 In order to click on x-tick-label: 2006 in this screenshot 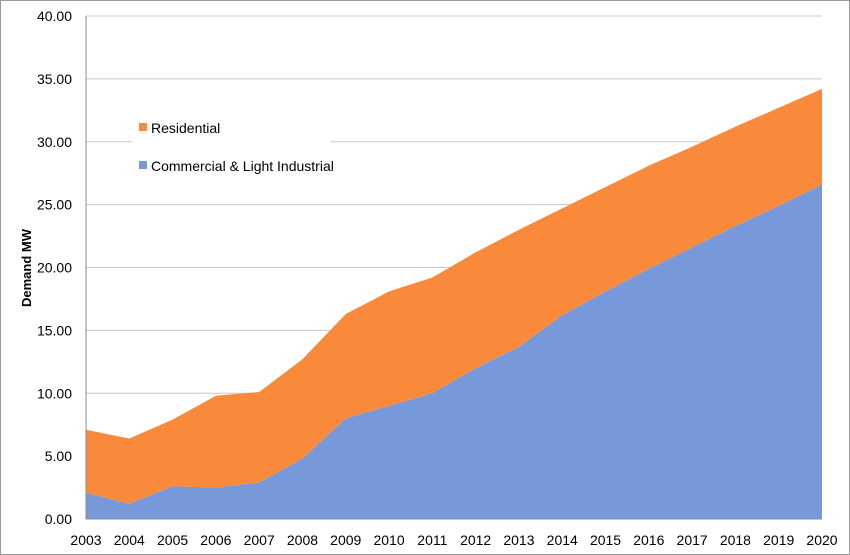, I will do `click(215, 540)`.